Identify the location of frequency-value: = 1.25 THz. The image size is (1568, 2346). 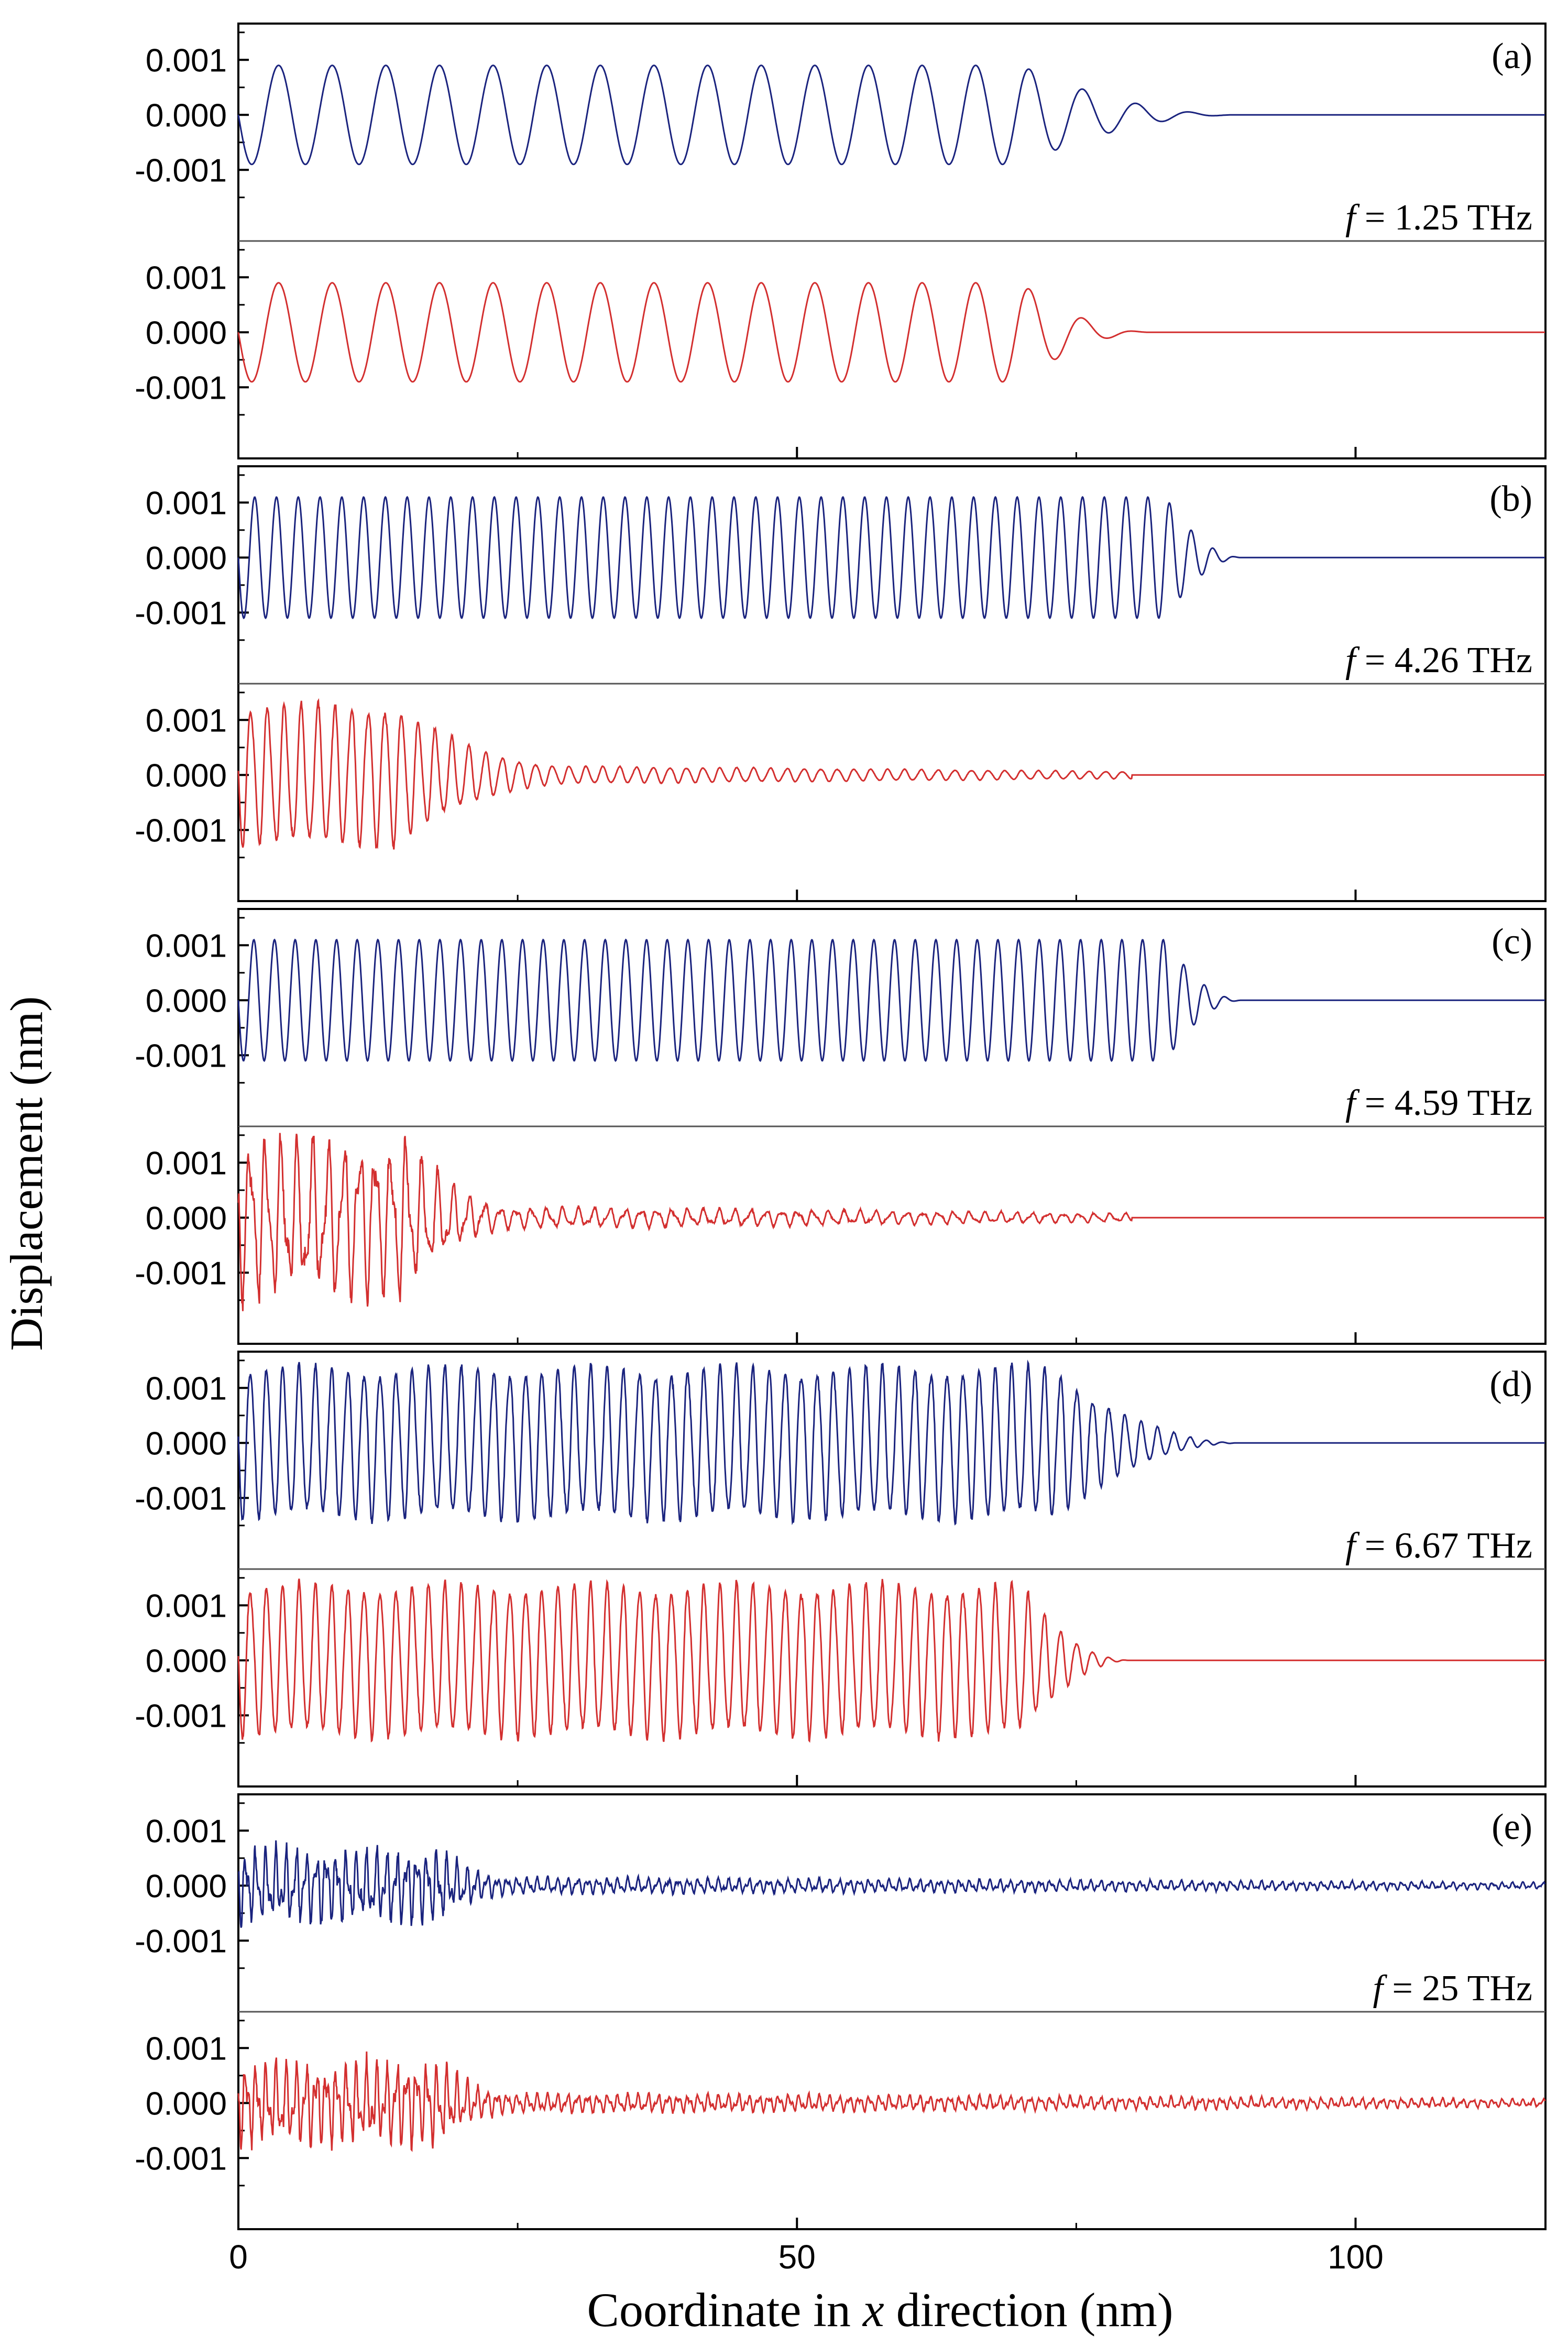
(1449, 218).